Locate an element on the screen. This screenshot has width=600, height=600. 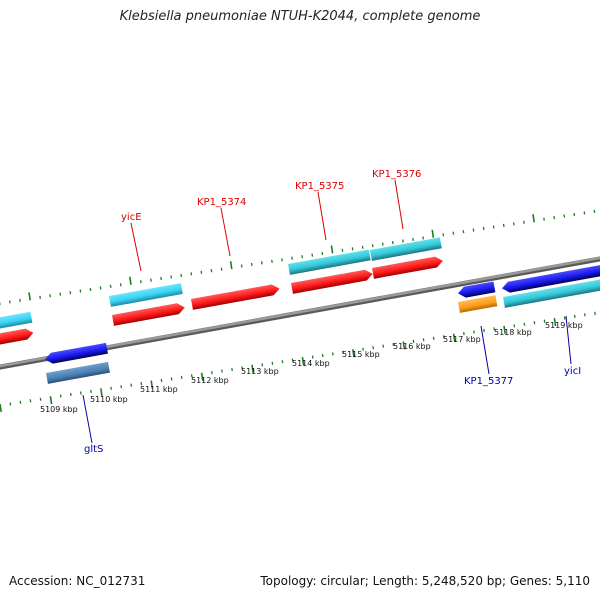
scale-label: 5111 kbp is located at coordinates (159, 389).